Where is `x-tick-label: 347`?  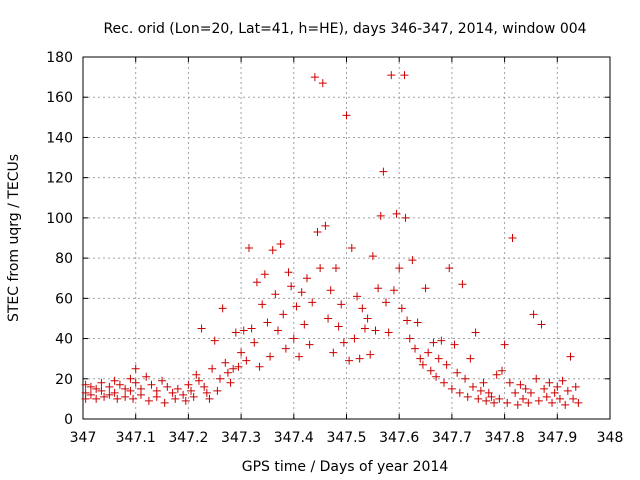
x-tick-label: 347 is located at coordinates (83, 438).